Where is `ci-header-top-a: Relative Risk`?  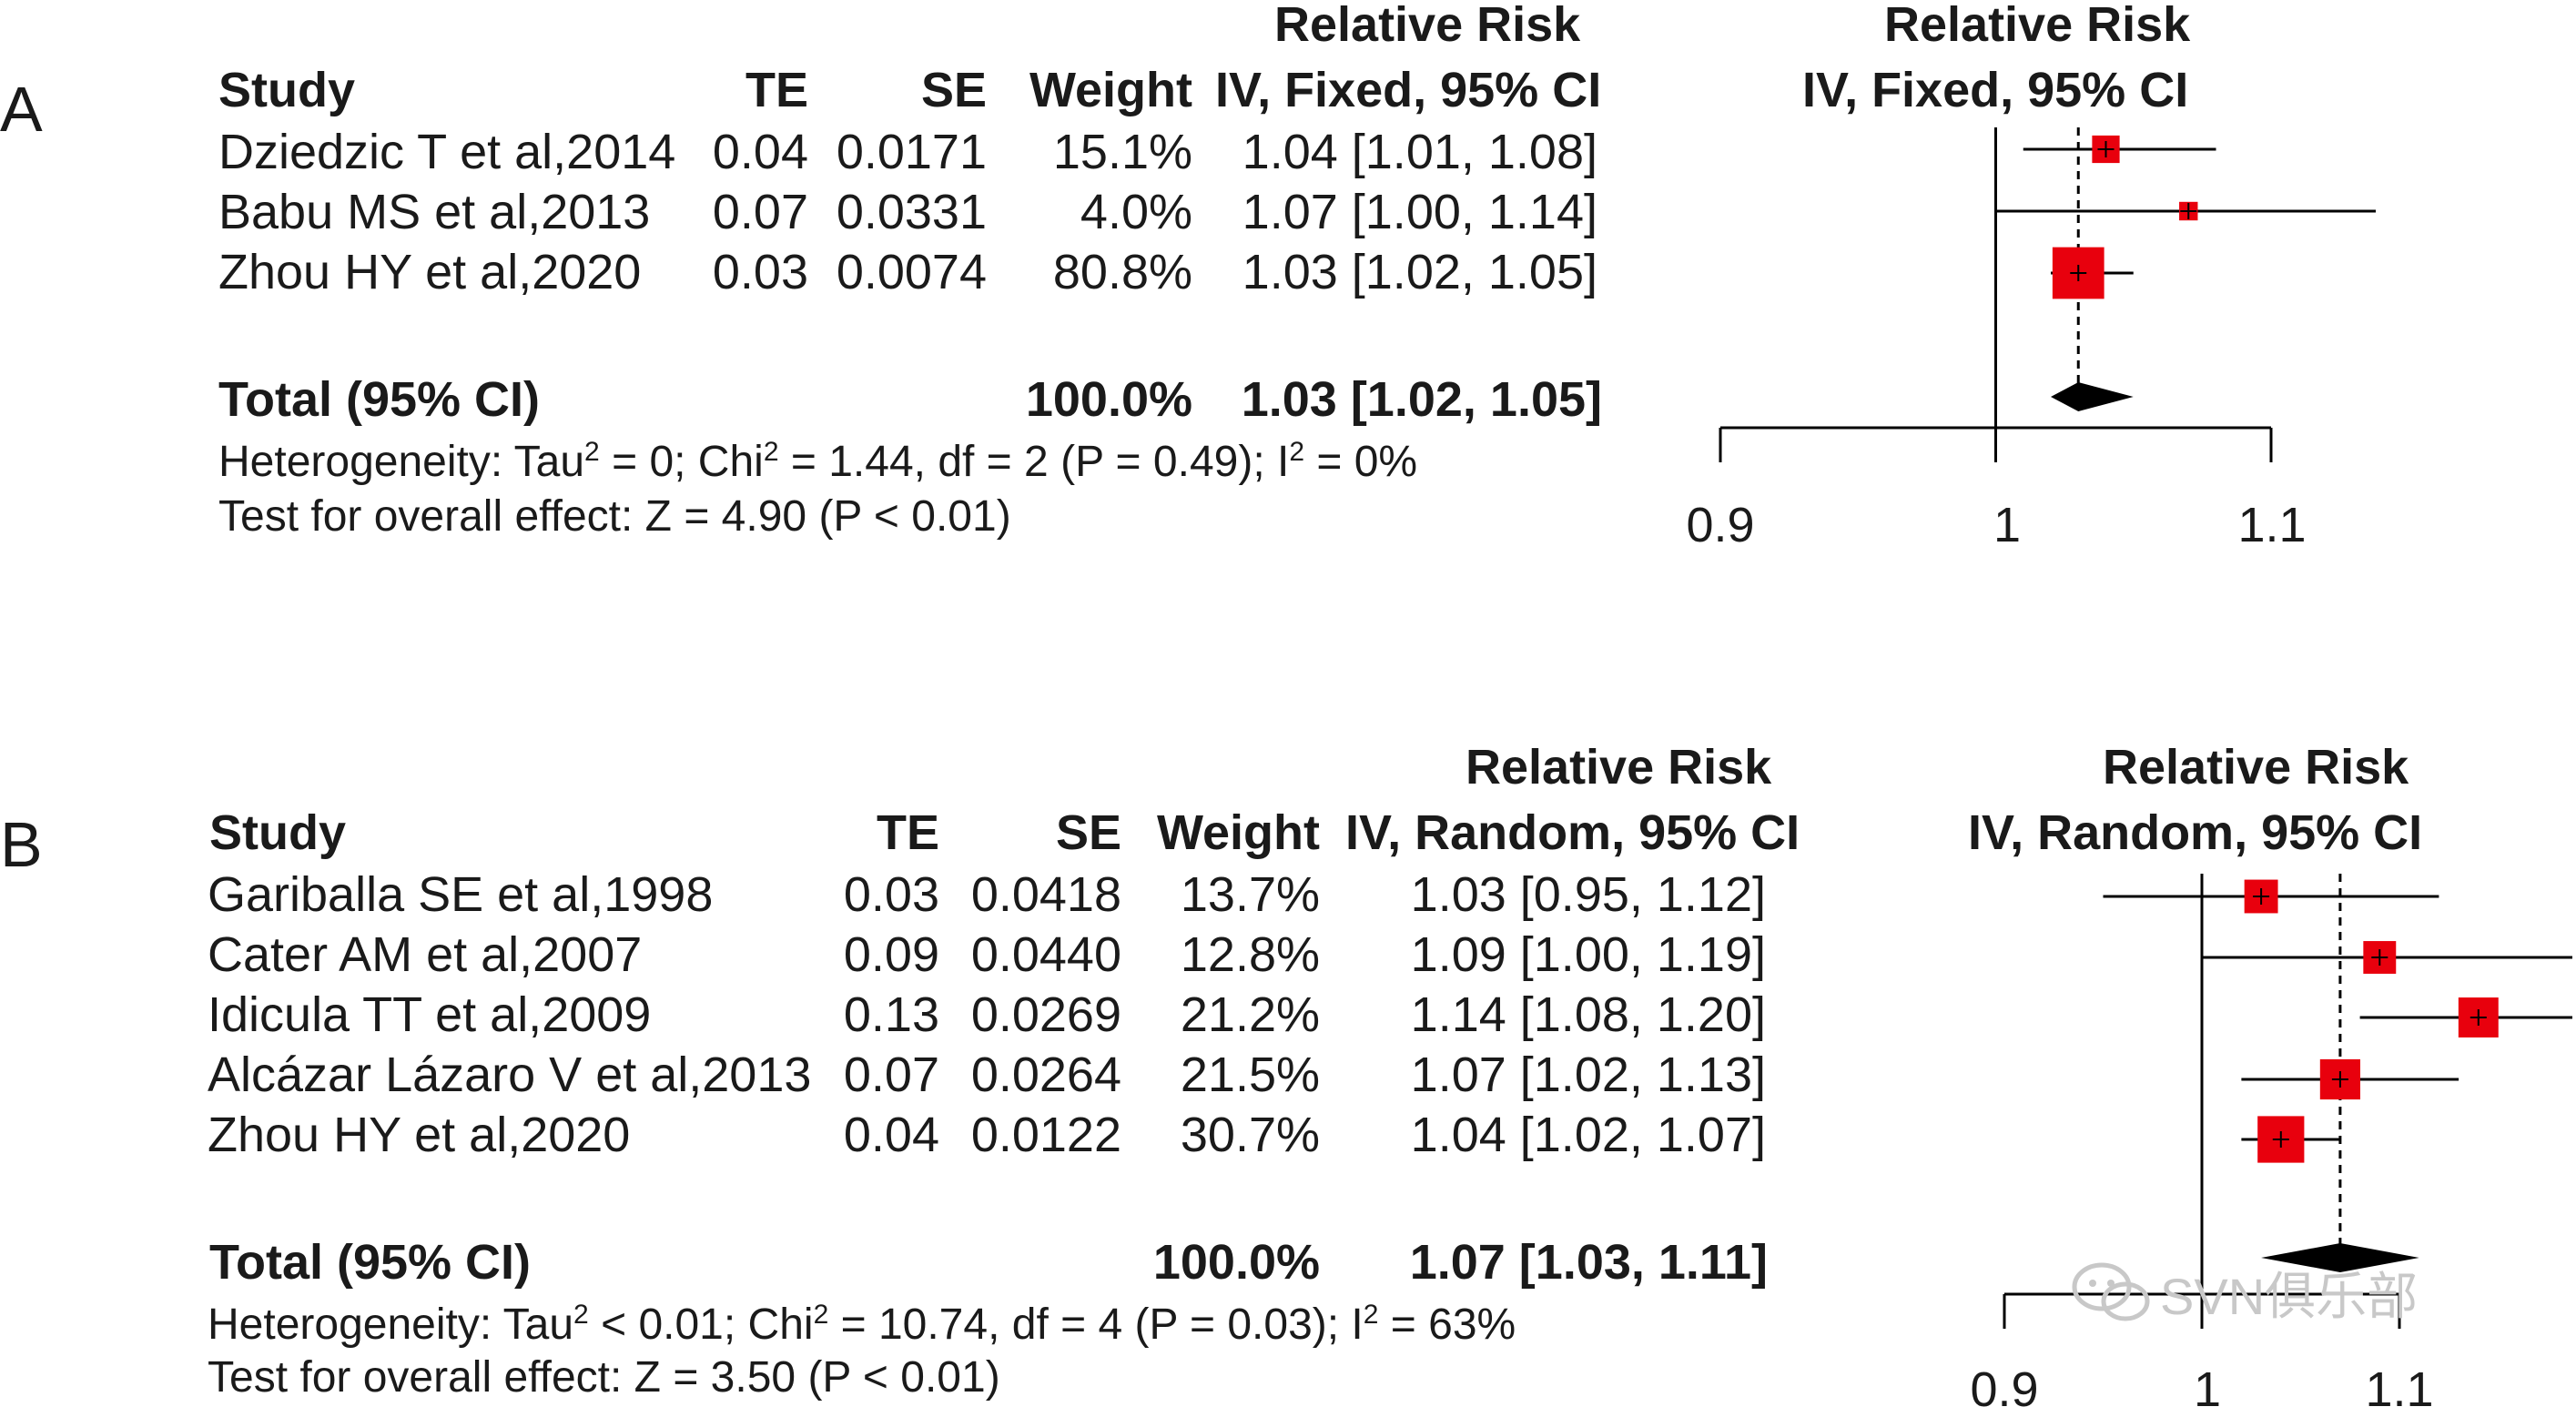
ci-header-top-a: Relative Risk is located at coordinates (1427, 26).